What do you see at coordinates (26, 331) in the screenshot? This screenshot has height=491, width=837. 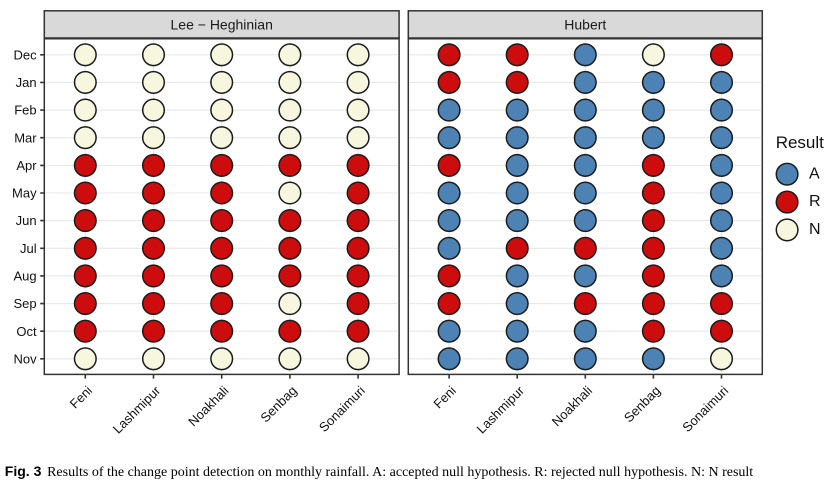 I see `svg-text: Oct` at bounding box center [26, 331].